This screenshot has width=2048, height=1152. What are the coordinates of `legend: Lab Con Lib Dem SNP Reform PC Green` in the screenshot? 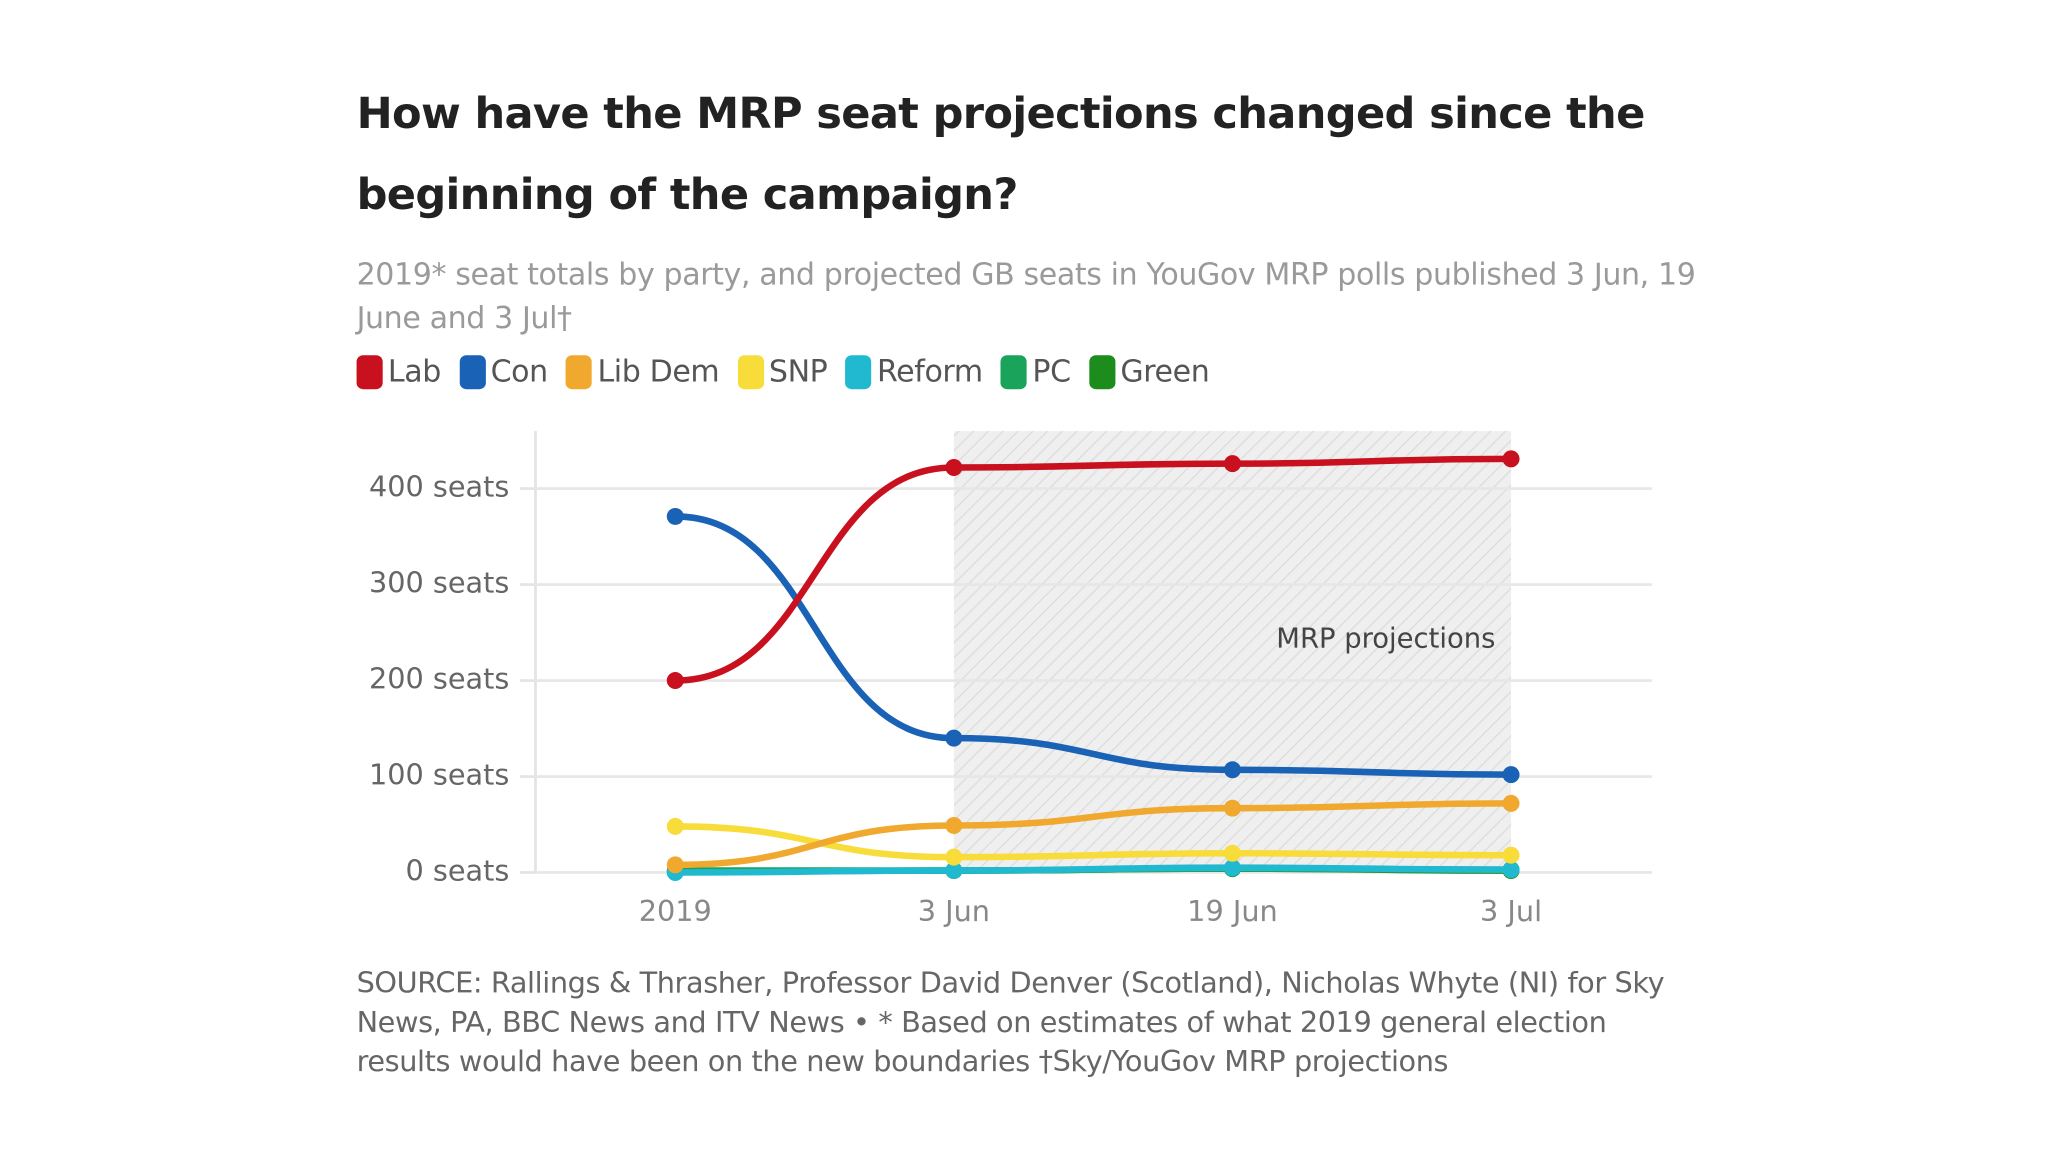 It's located at (783, 372).